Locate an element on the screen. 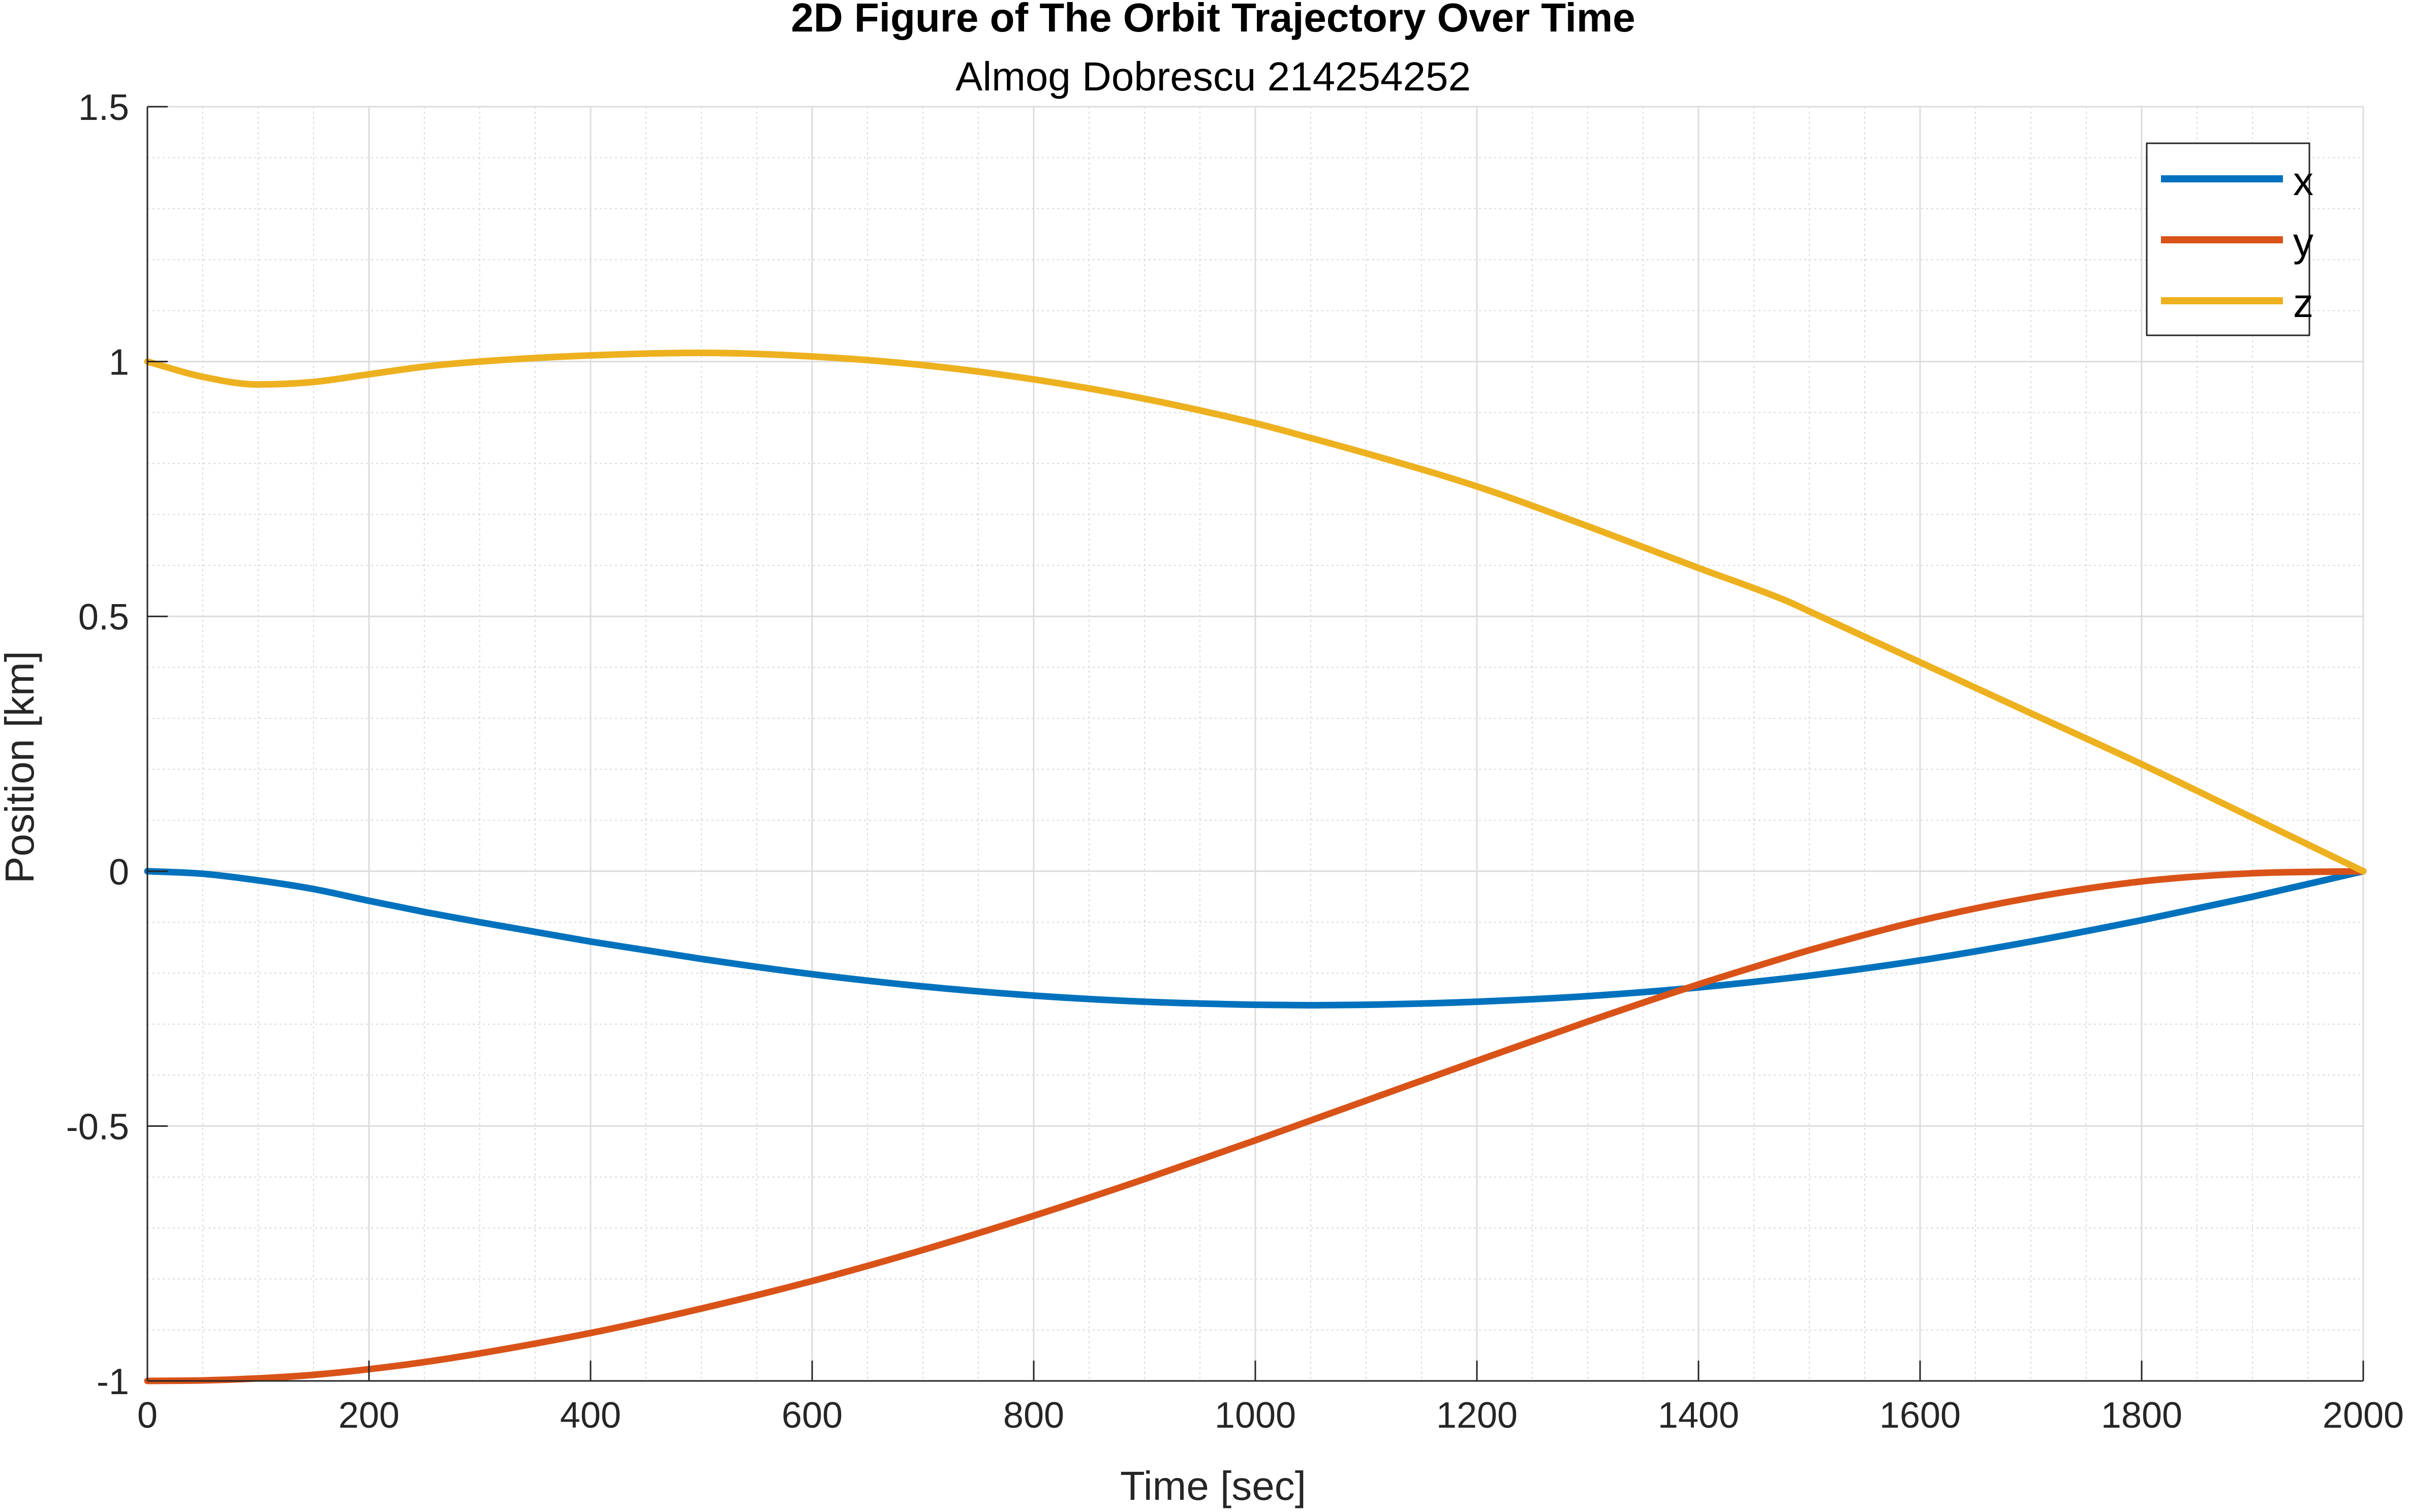 This screenshot has height=1512, width=2410. x-axis-label: Time [sec] is located at coordinates (1213, 1485).